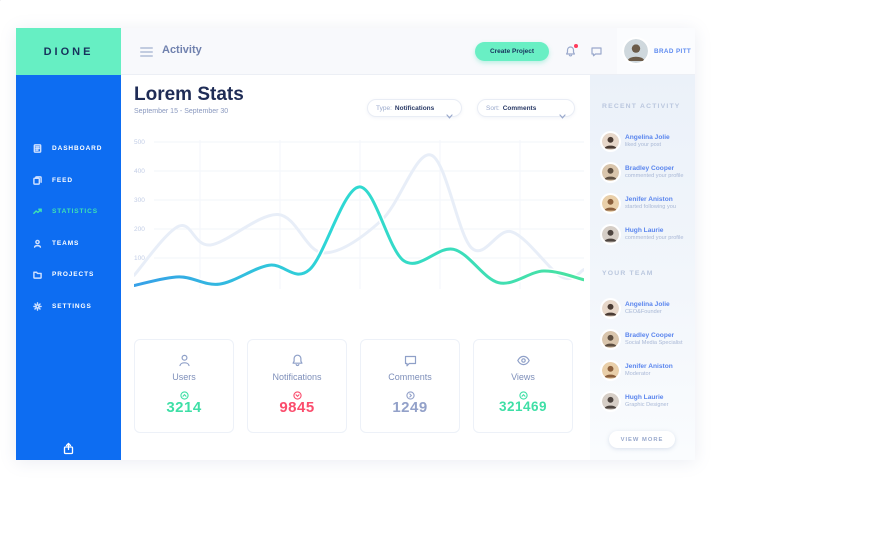  Describe the element at coordinates (642, 439) in the screenshot. I see `view-more-button: VIEW MORE` at that location.